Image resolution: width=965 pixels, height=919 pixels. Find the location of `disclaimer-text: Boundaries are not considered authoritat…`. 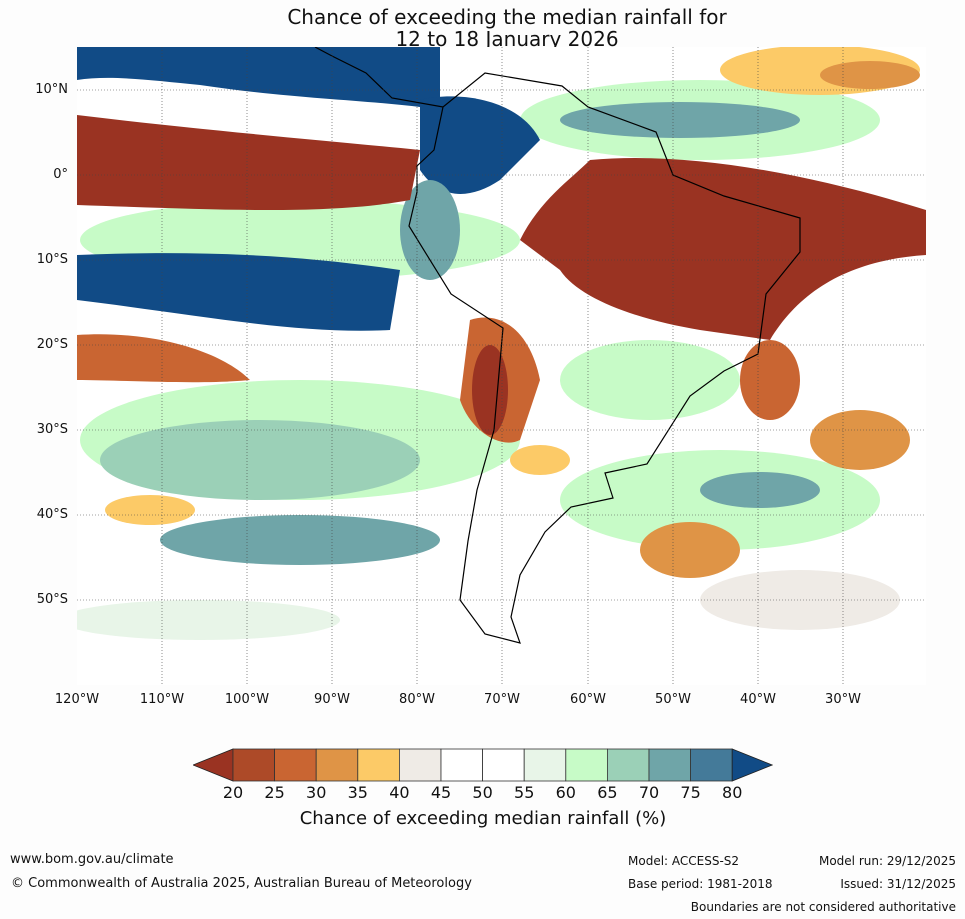

disclaimer-text: Boundaries are not considered authoritat… is located at coordinates (823, 907).